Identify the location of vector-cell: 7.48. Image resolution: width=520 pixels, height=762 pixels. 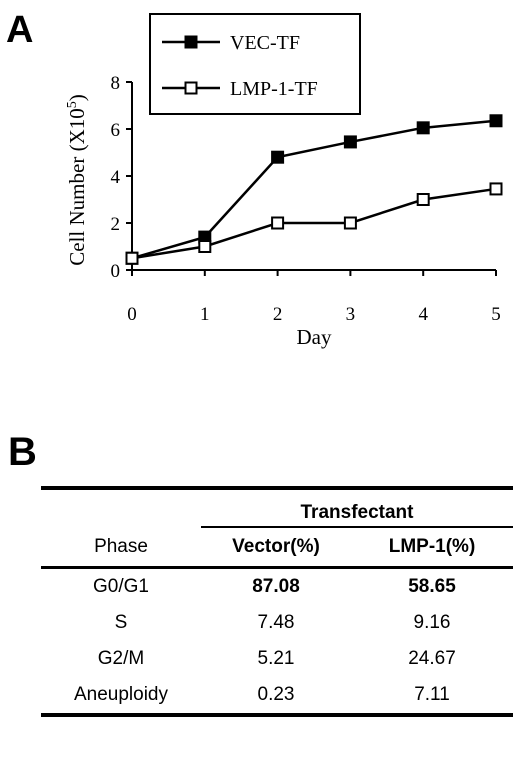
(276, 623).